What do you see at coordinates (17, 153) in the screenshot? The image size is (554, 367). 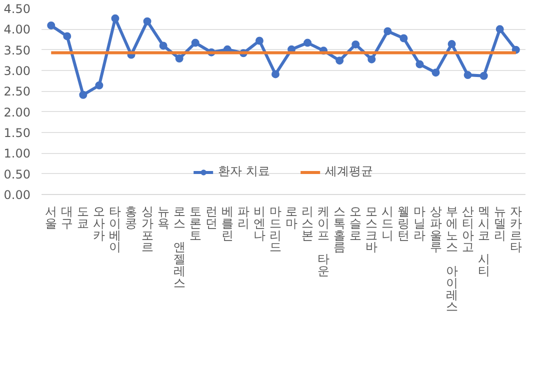 I see `y-tick-label: 1.00` at bounding box center [17, 153].